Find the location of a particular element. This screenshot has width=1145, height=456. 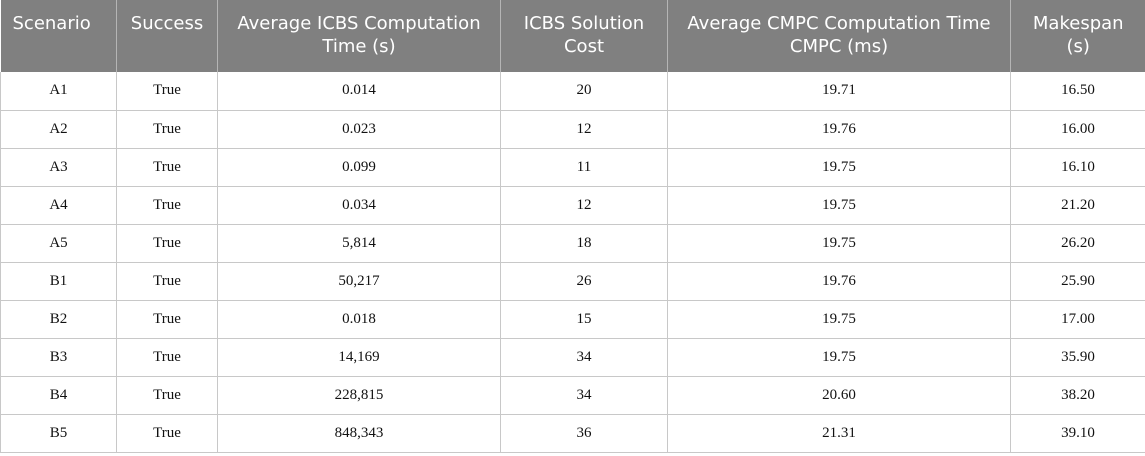

cell-icbs-cost: 15 is located at coordinates (584, 319).